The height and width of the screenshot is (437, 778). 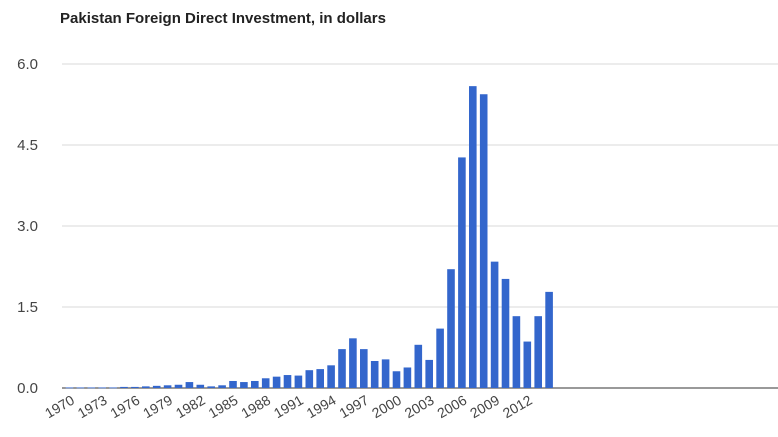 What do you see at coordinates (386, 407) in the screenshot?
I see `x-tick-label: 2000` at bounding box center [386, 407].